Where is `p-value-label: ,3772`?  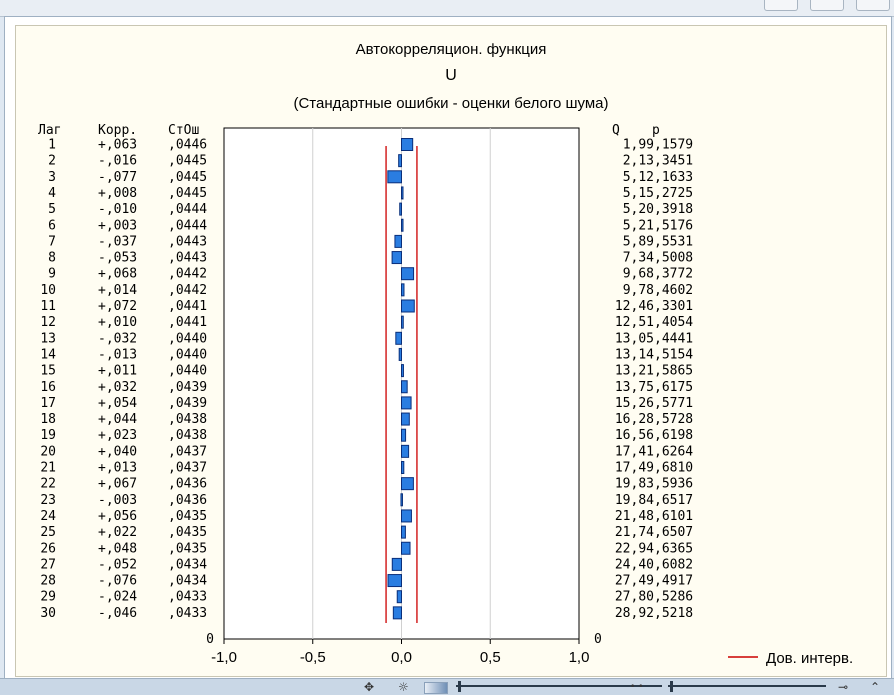
p-value-label: ,3772 is located at coordinates (673, 274).